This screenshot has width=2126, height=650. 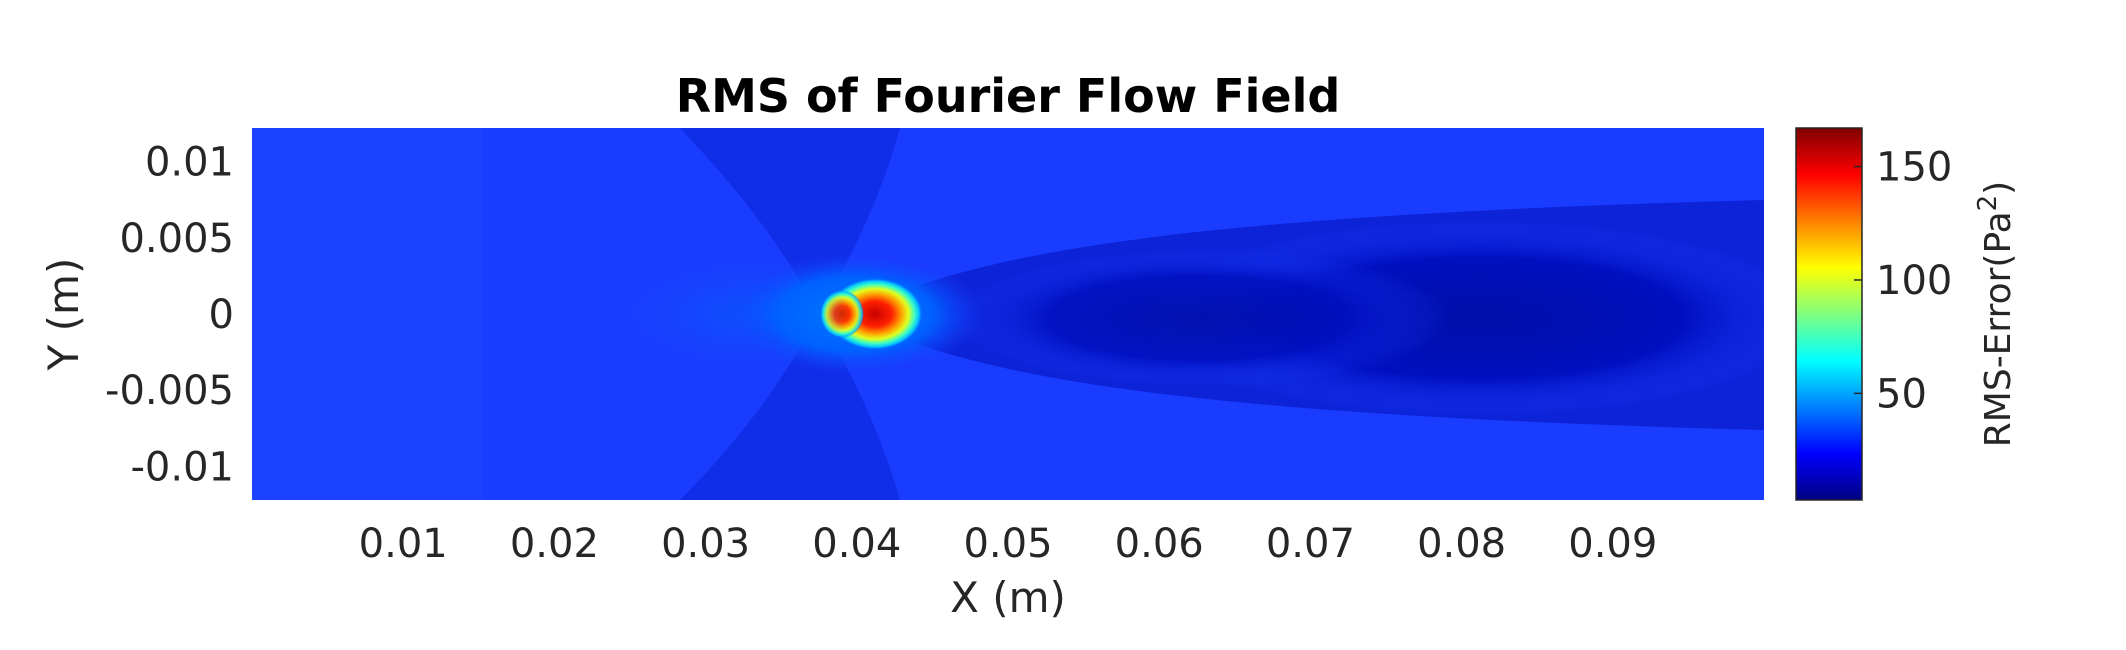 What do you see at coordinates (221, 315) in the screenshot?
I see `y-tick-label: 0` at bounding box center [221, 315].